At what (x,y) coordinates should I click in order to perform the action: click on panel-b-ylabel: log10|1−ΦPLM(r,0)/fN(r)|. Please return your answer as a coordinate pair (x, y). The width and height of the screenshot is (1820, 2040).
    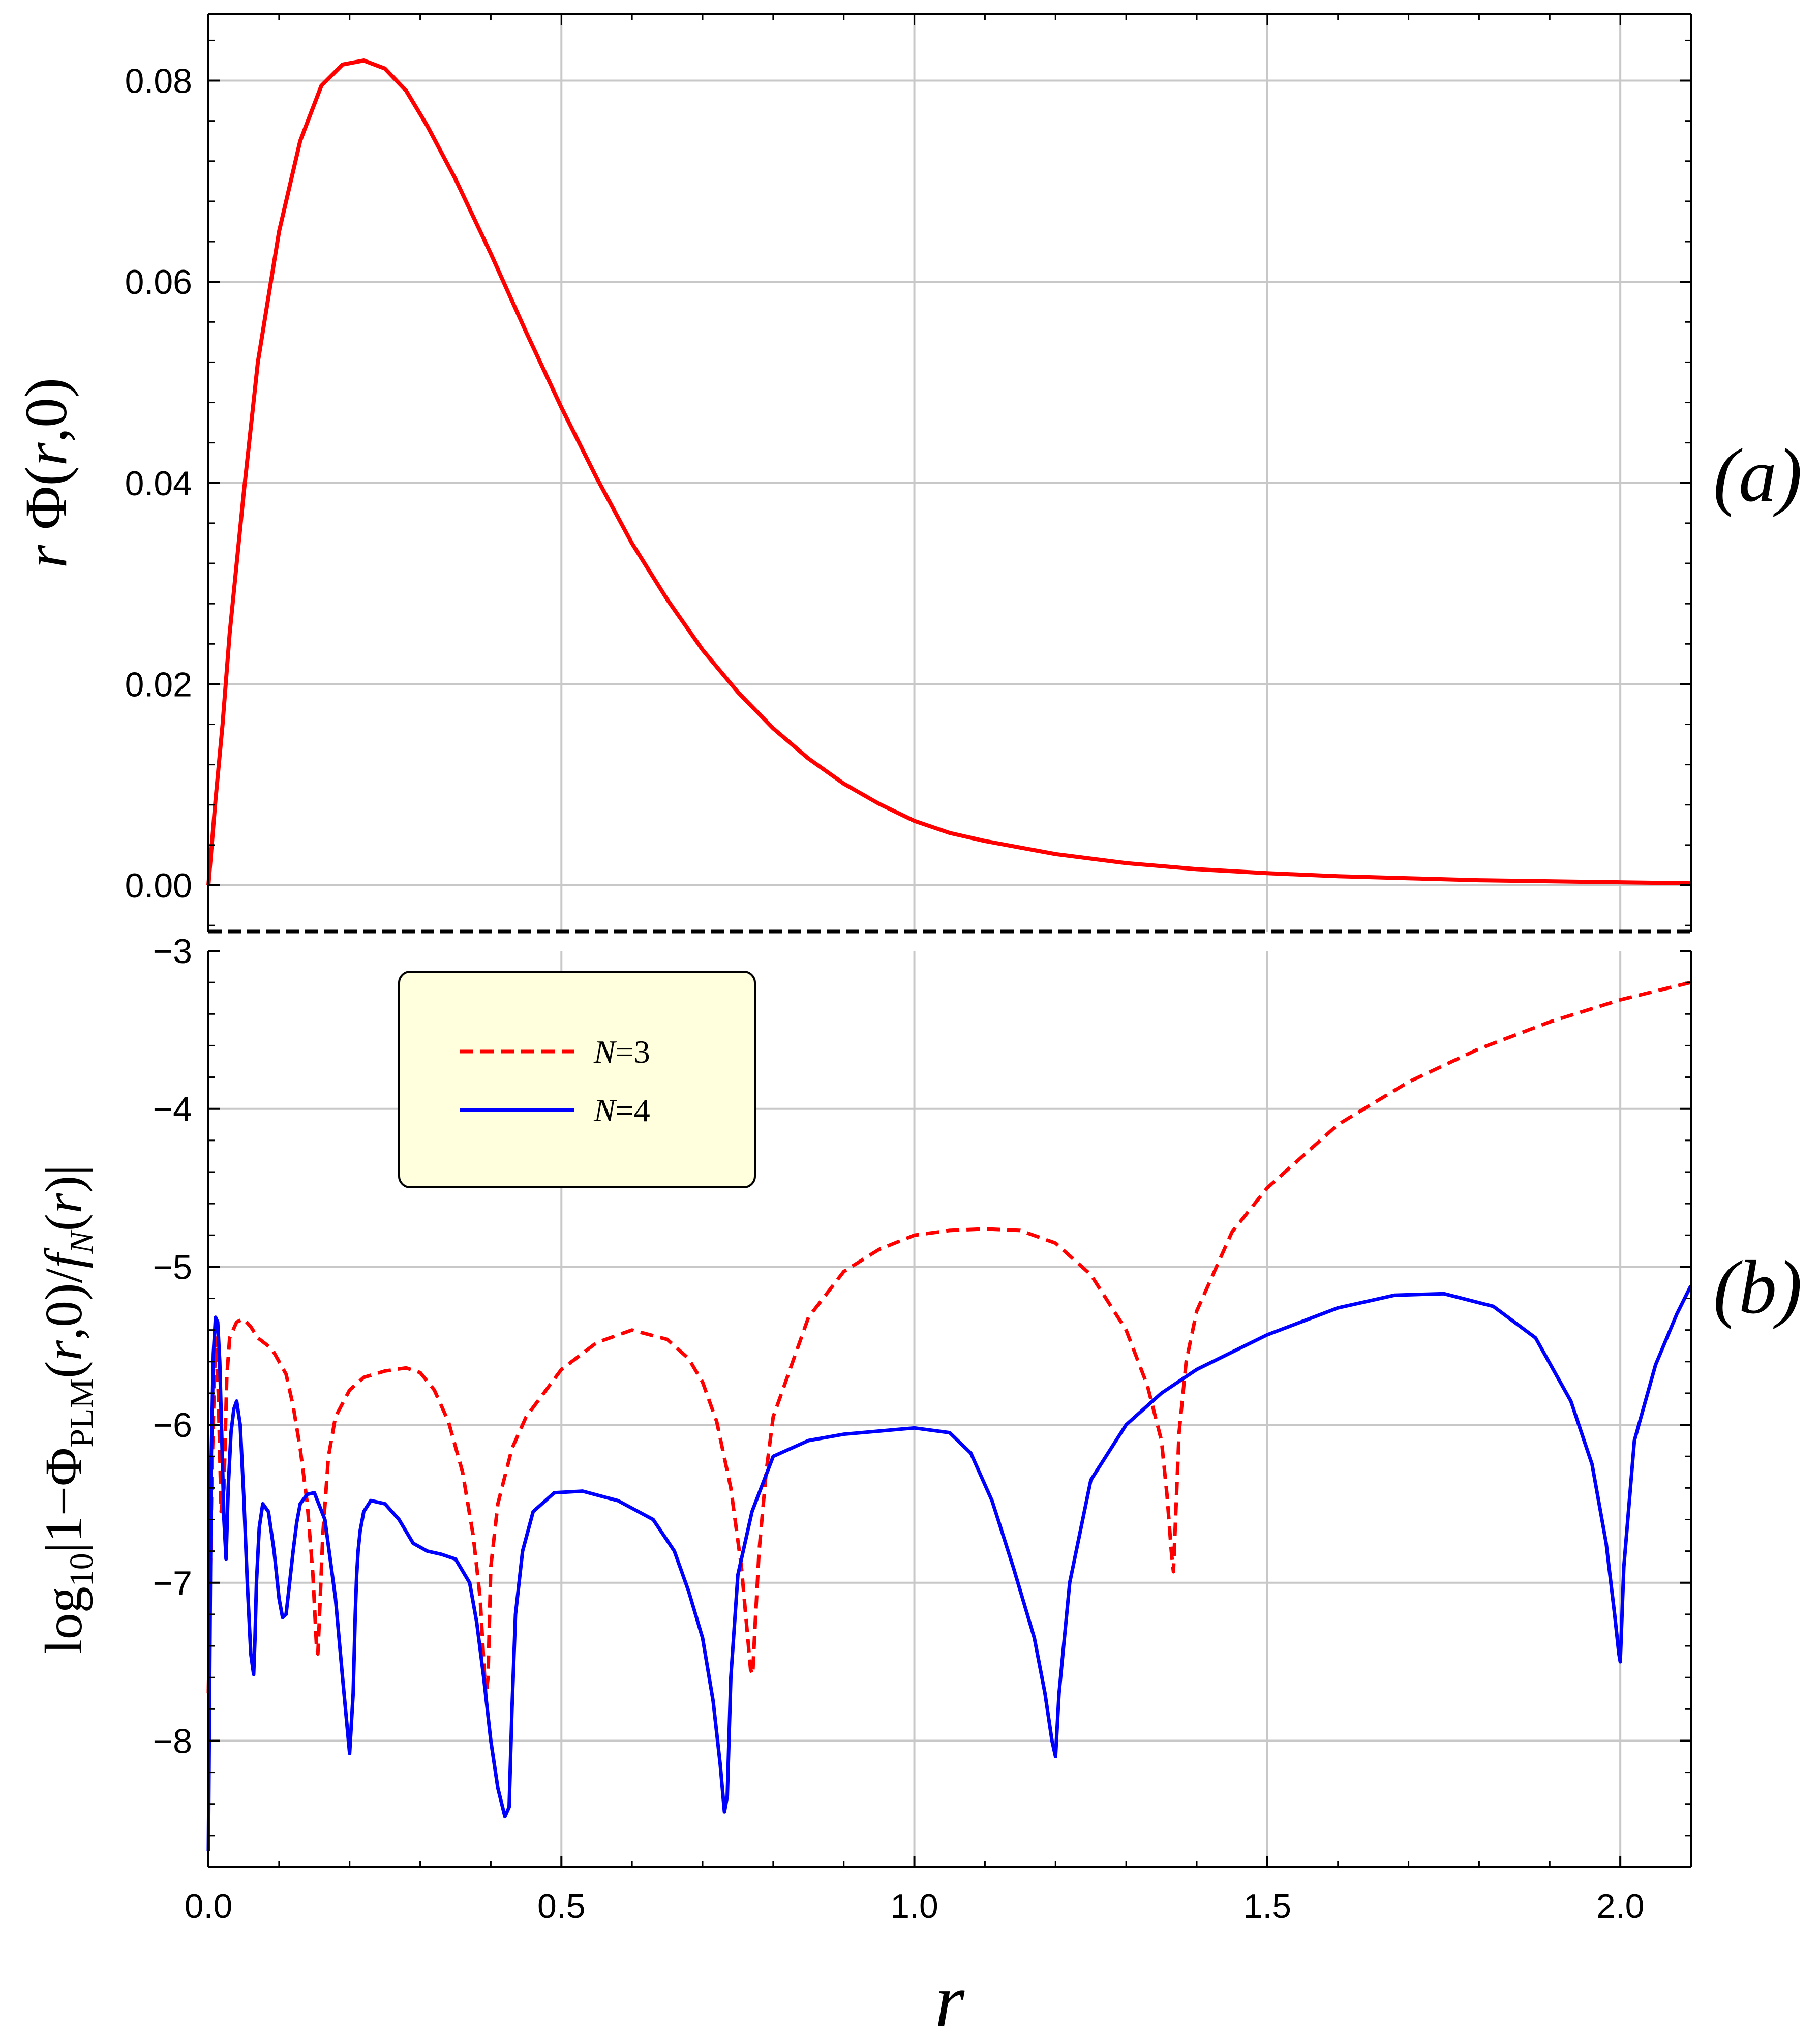
    Looking at the image, I should click on (67, 1409).